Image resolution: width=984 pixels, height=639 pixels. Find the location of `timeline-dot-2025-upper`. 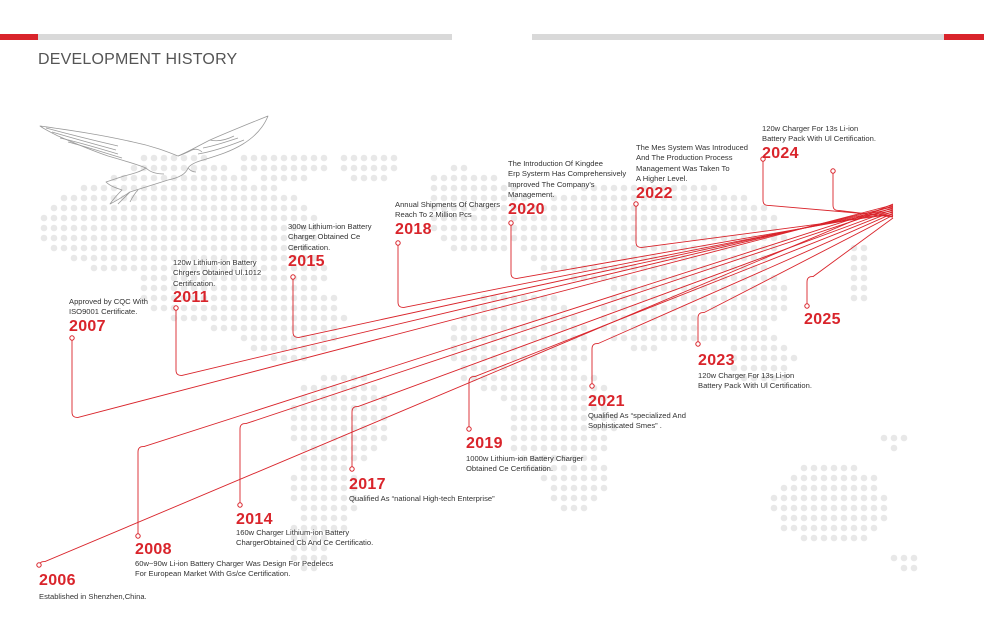

timeline-dot-2025-upper is located at coordinates (833, 171).